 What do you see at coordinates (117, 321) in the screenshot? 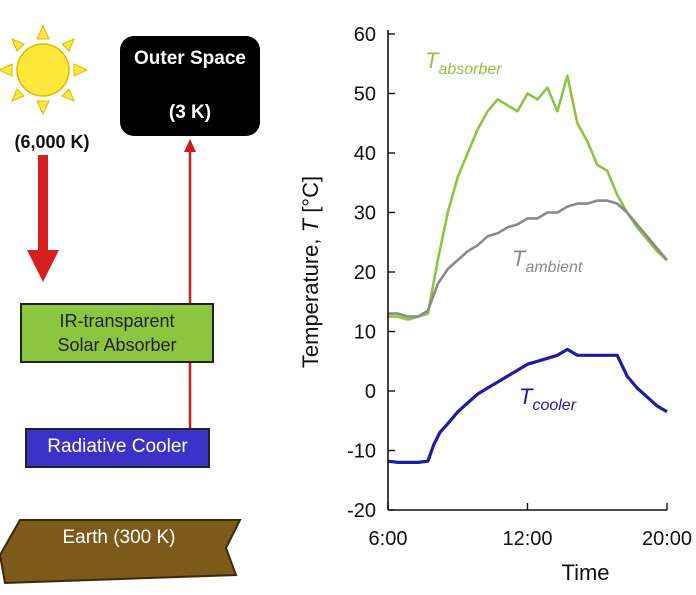
I see `absorber-label-line1: IR-transparent` at bounding box center [117, 321].